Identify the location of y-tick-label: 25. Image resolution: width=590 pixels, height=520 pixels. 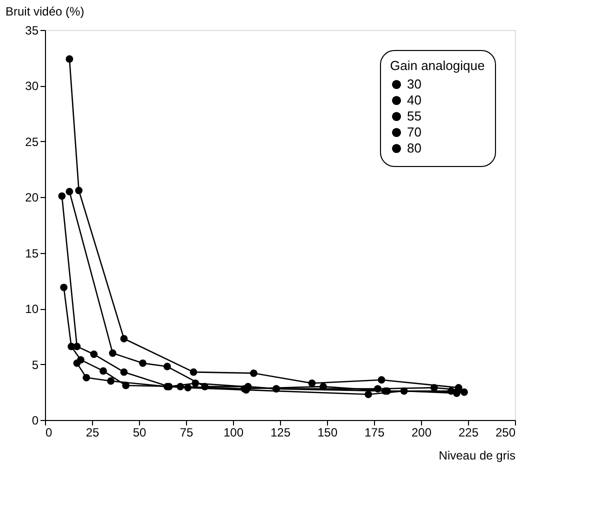
(32, 141).